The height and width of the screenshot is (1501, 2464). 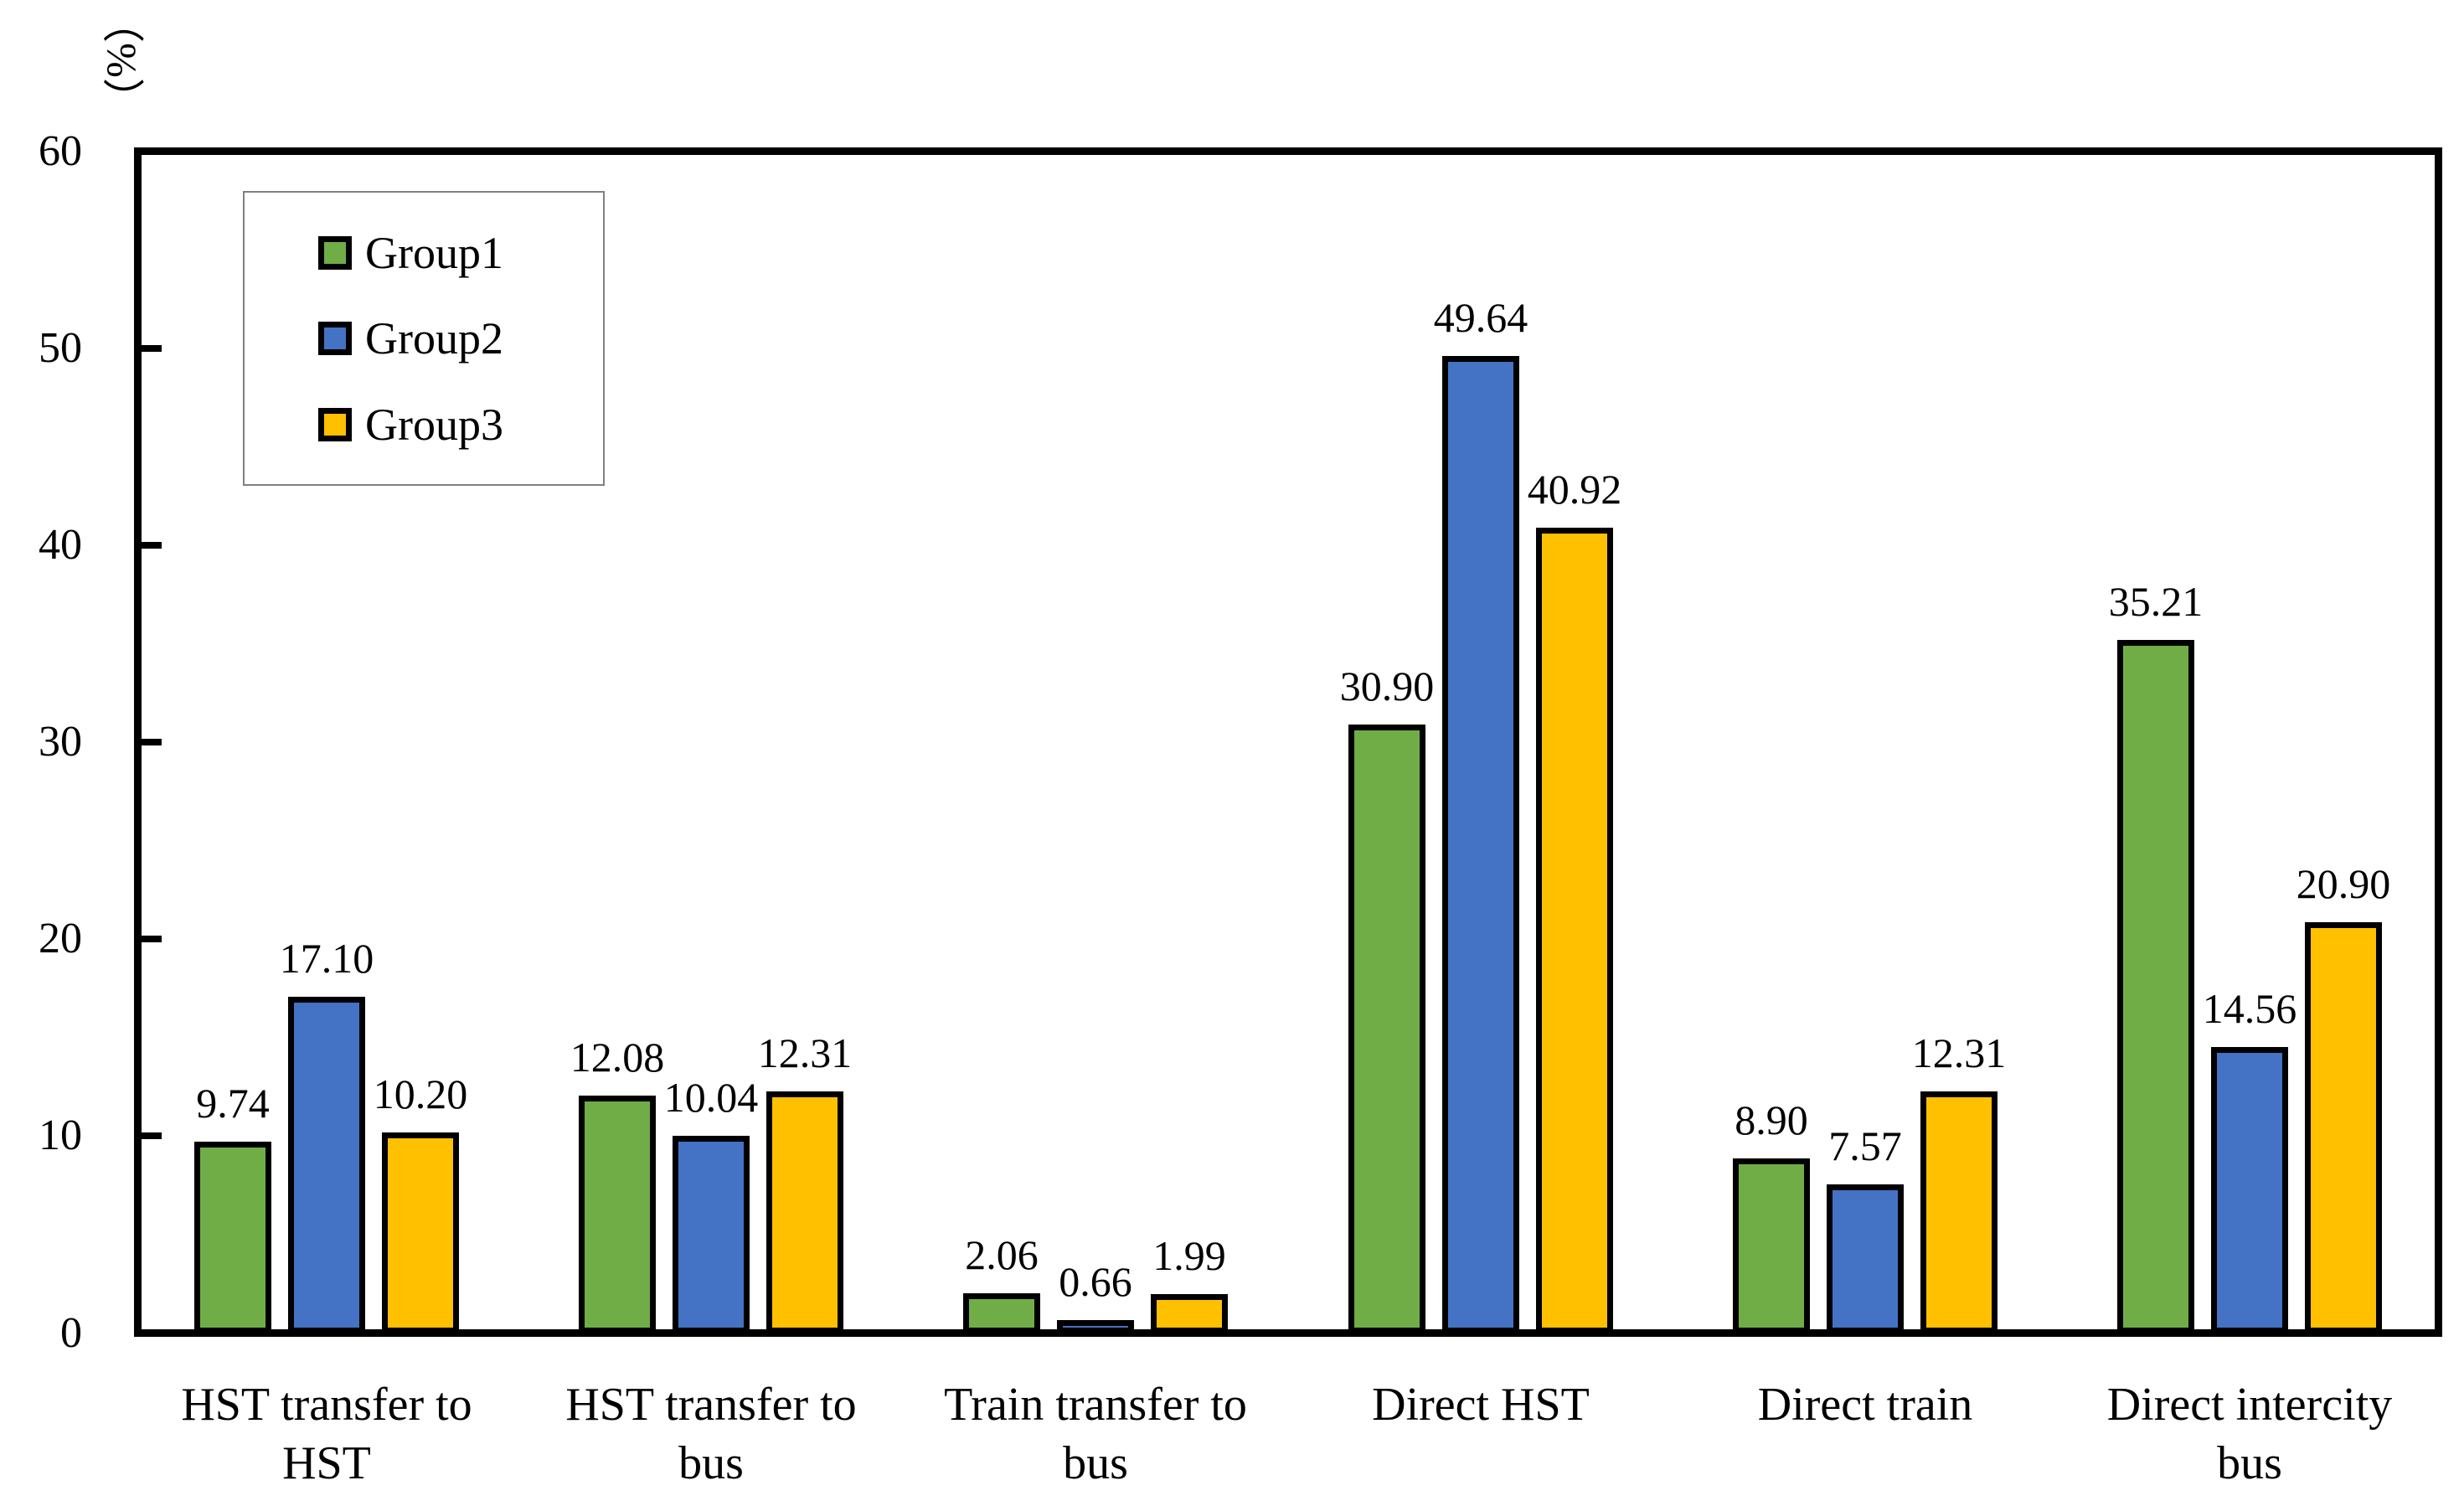 I want to click on y-tick-label: 10, so click(x=61, y=1136).